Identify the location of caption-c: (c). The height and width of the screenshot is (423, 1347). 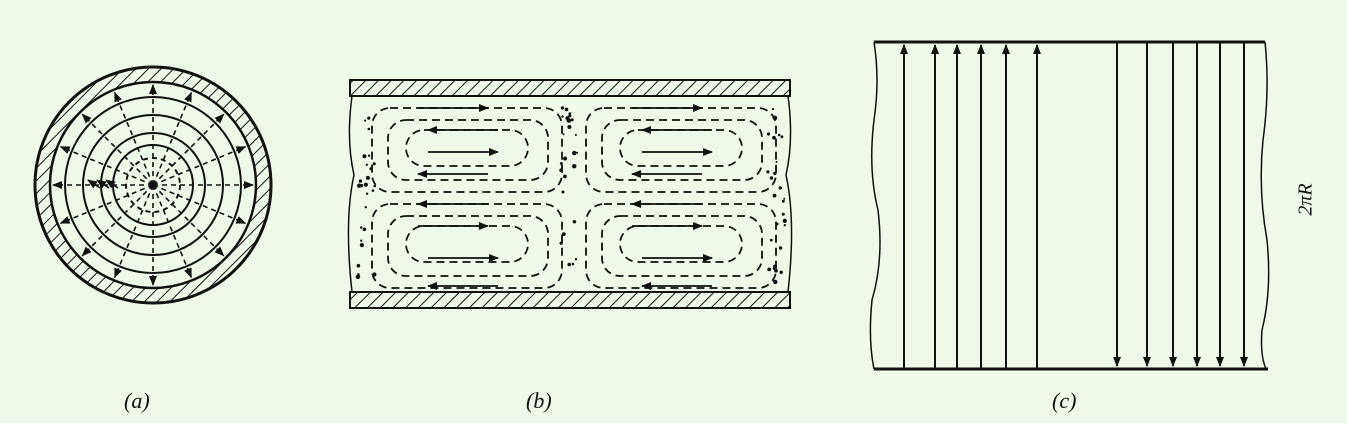
(1064, 400).